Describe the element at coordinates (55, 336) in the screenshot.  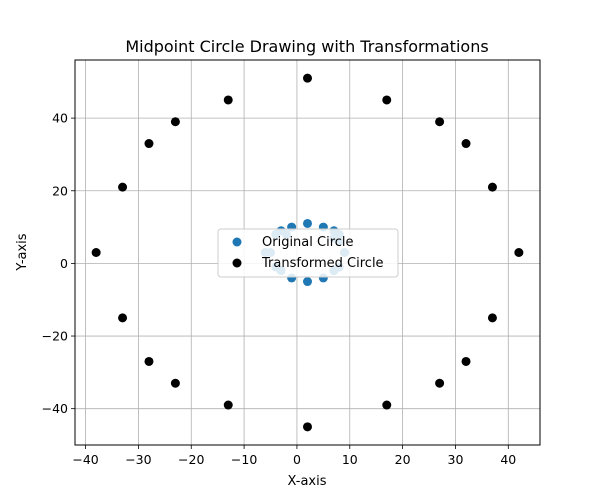
I see `y-tick-label: −20` at that location.